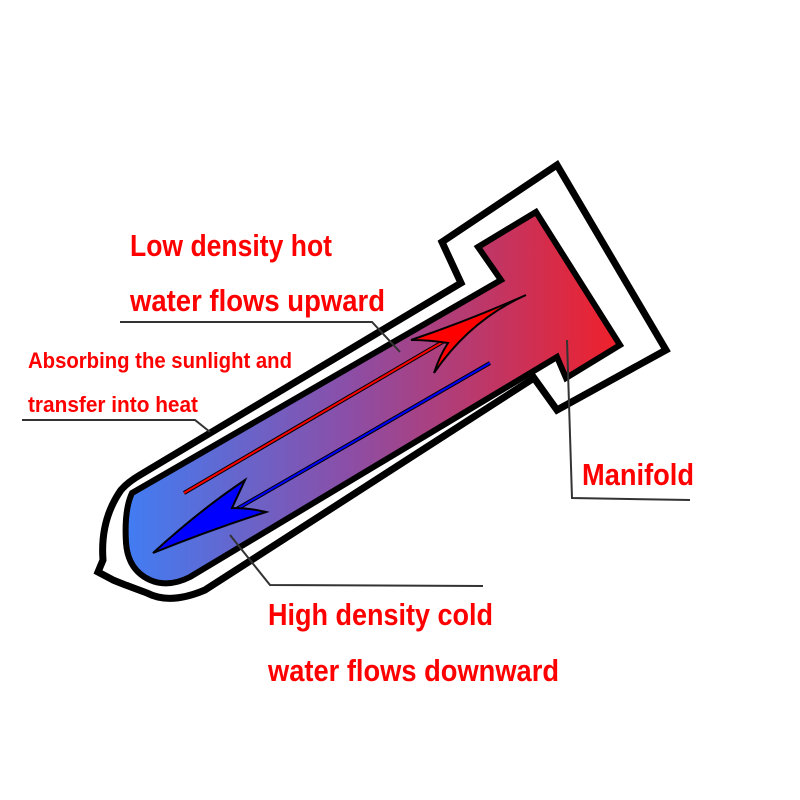 The image size is (800, 800). I want to click on hot-arrow-head-icon, so click(468, 334).